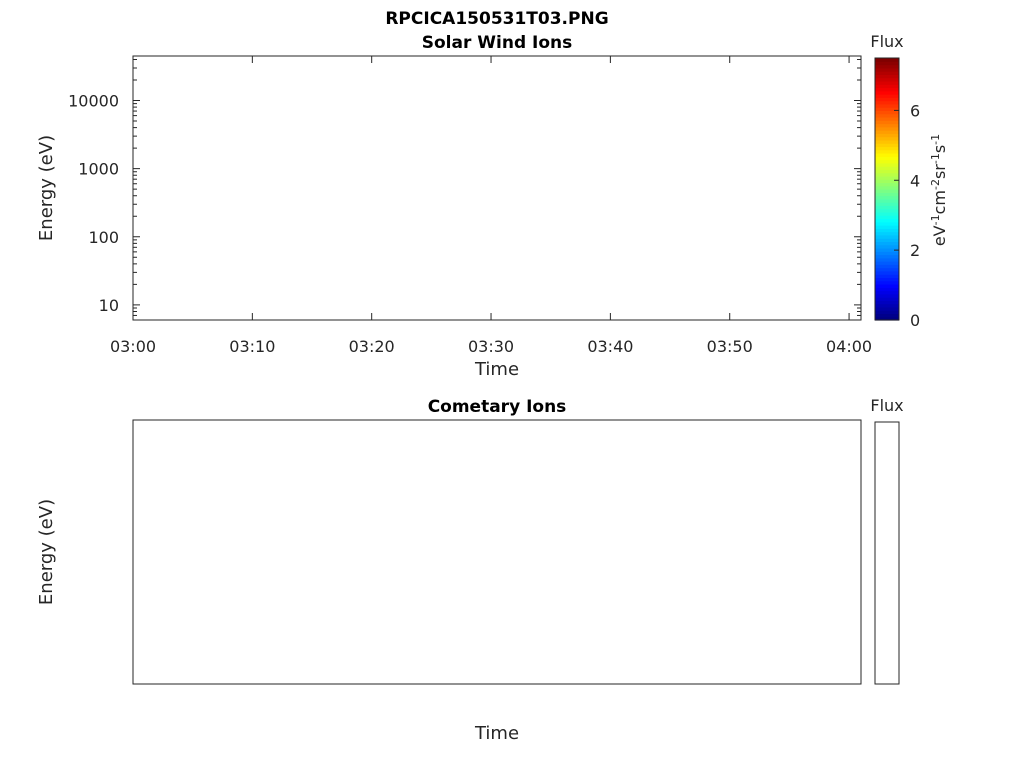 This screenshot has width=1024, height=768. What do you see at coordinates (907, 215) in the screenshot?
I see `colorbar-ticks: 0 2 4 6` at bounding box center [907, 215].